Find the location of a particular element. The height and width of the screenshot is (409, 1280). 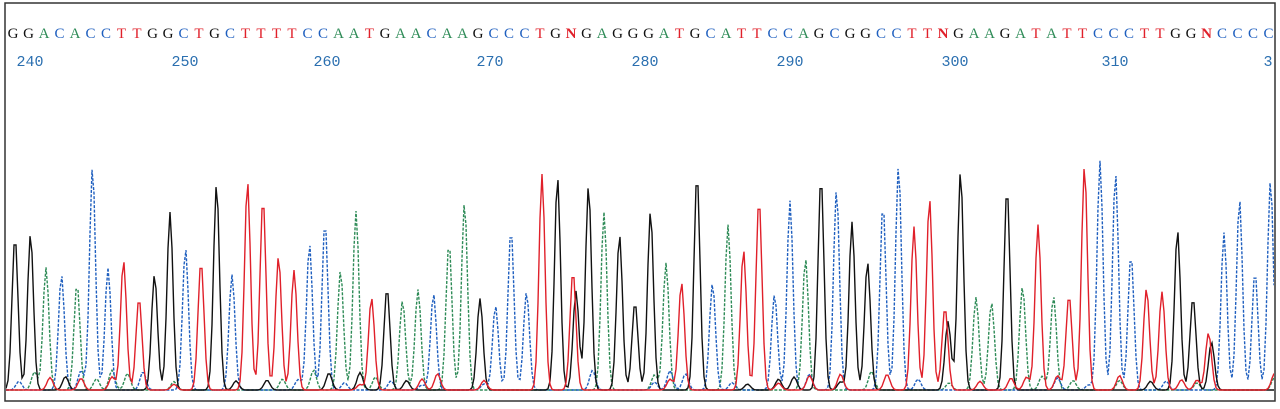

position-label: 290 is located at coordinates (789, 62).